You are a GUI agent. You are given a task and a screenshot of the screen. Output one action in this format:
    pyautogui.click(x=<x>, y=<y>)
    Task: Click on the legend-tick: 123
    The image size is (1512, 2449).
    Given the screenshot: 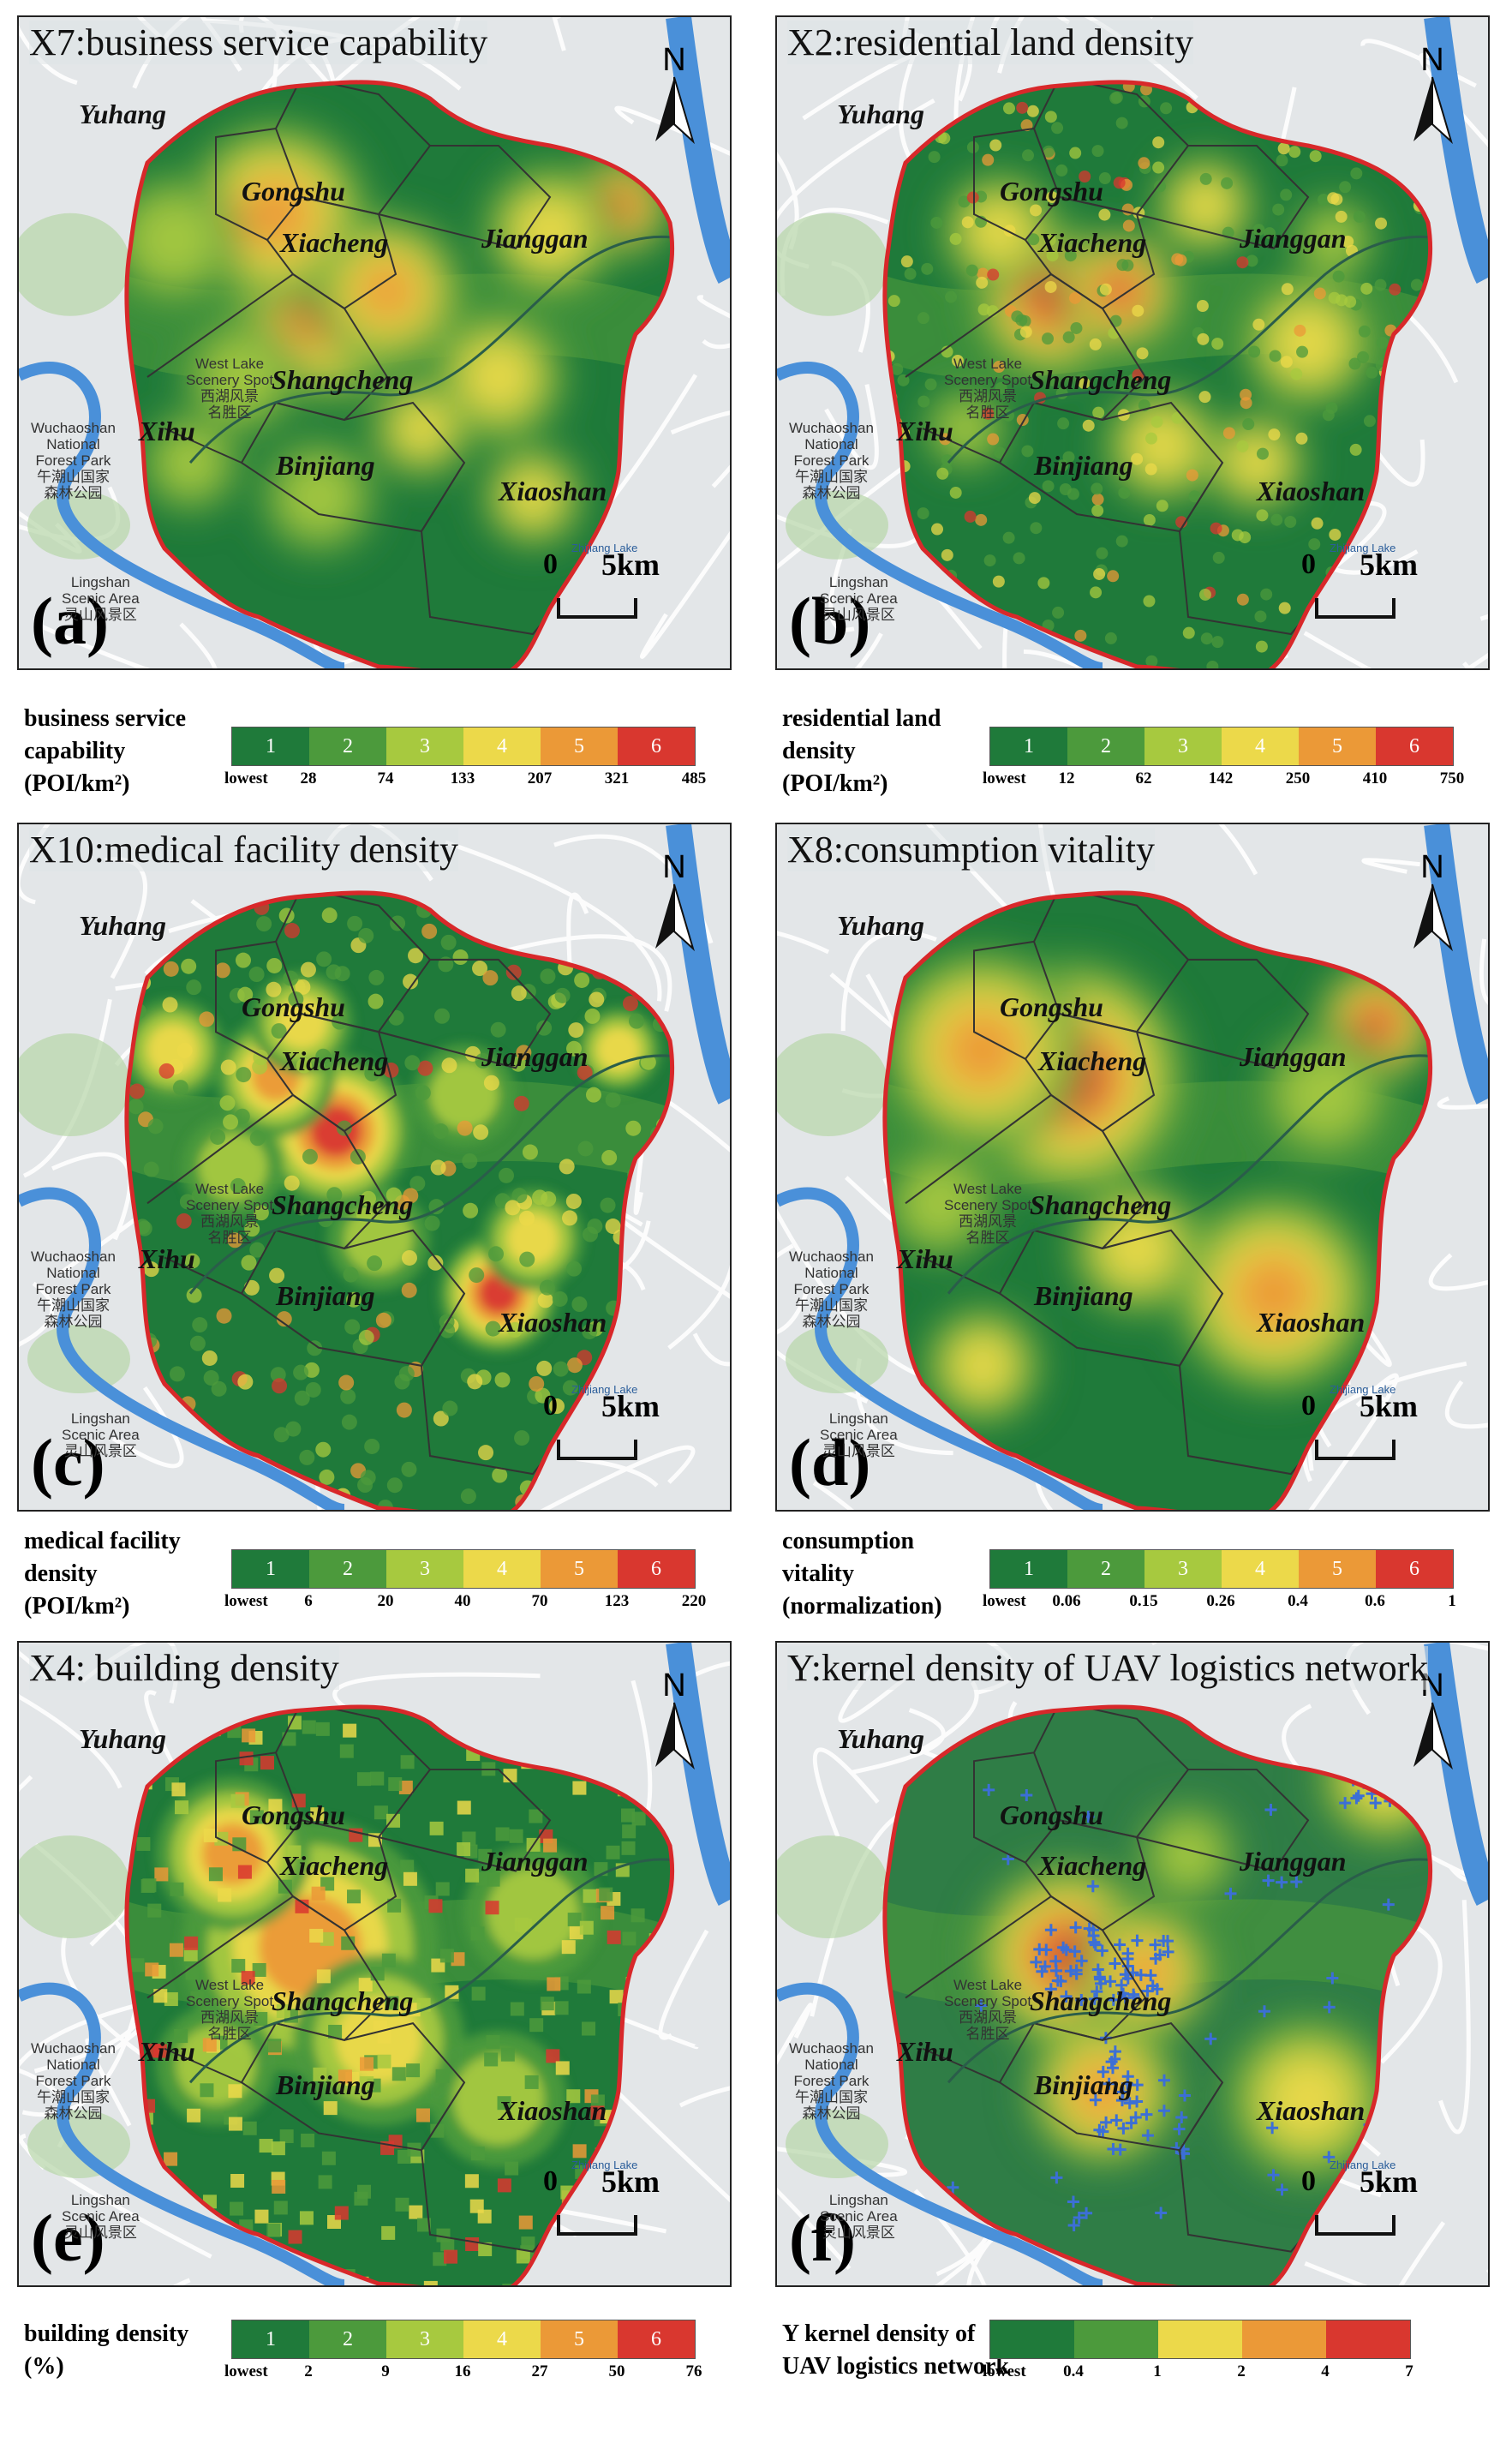 What is the action you would take?
    pyautogui.click(x=617, y=1601)
    